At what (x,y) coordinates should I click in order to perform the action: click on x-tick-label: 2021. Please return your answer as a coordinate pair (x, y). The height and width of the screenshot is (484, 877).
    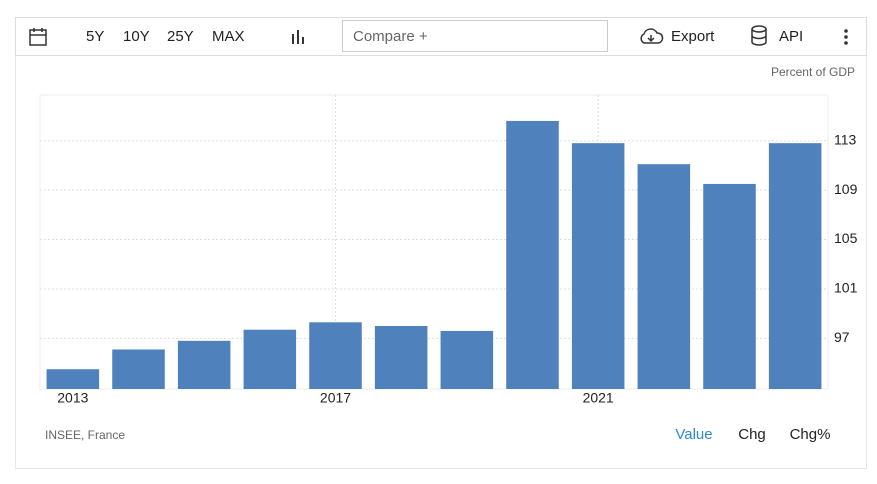
    Looking at the image, I should click on (598, 398).